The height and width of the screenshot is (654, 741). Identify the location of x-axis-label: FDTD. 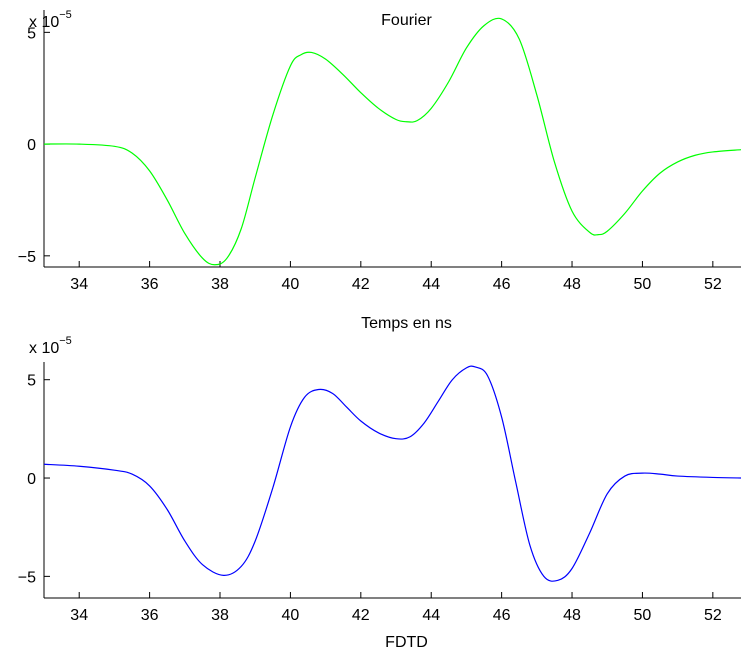
(406, 642).